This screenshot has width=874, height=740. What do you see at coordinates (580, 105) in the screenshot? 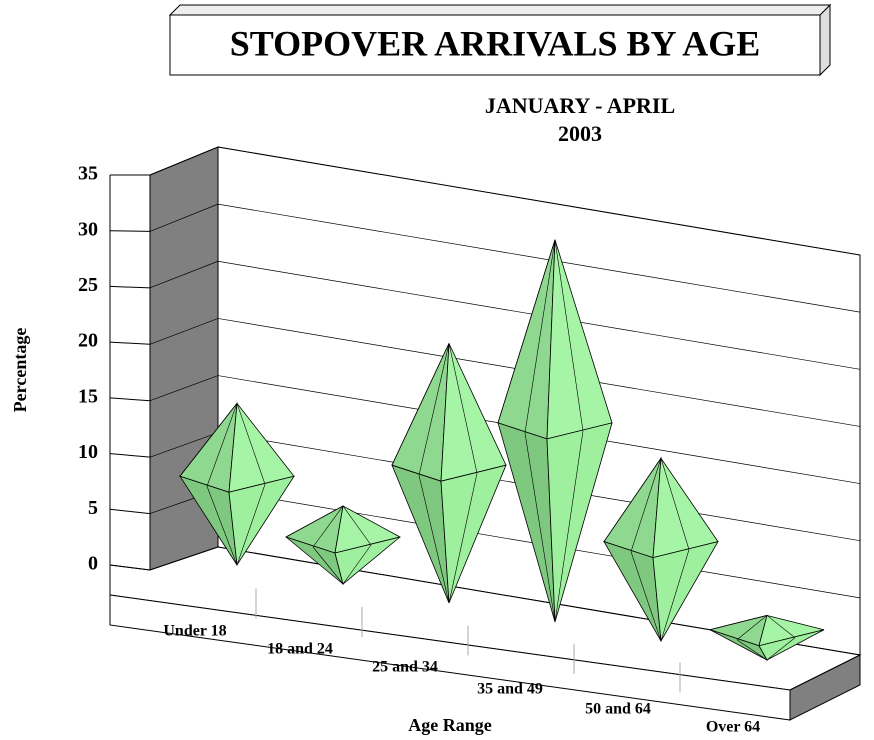
I see `subtitle: JANUARY - APRIL` at bounding box center [580, 105].